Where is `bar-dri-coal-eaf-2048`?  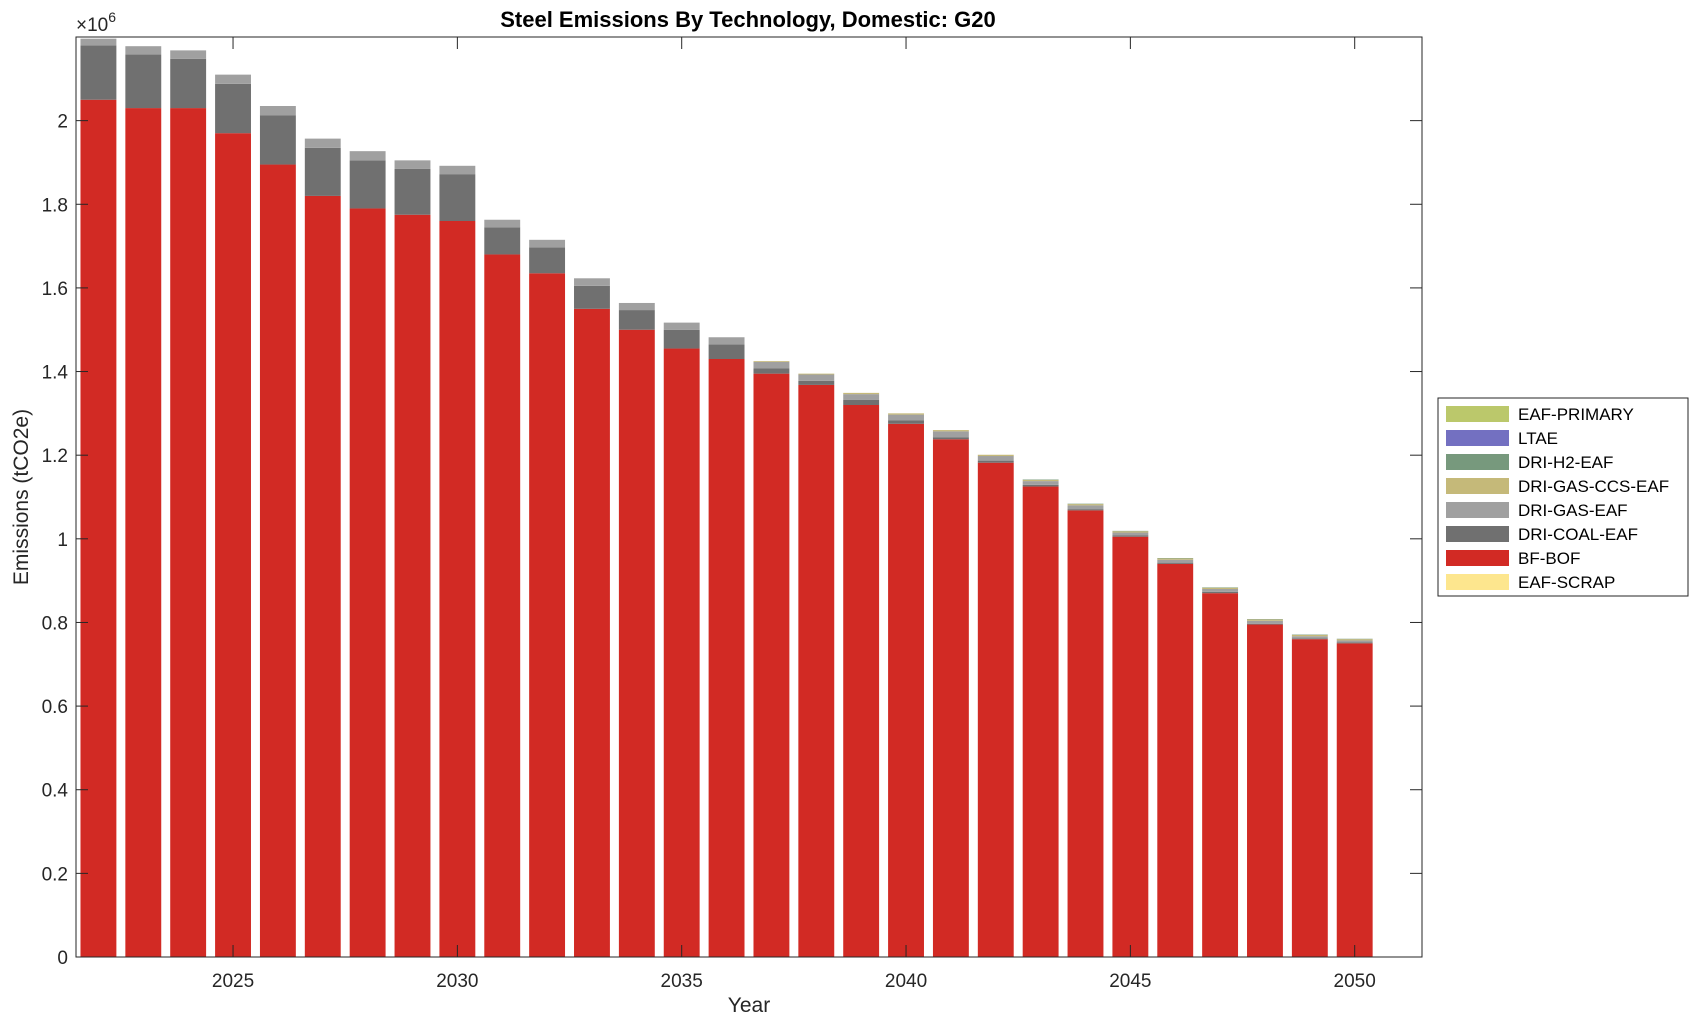
bar-dri-coal-eaf-2048 is located at coordinates (1265, 624).